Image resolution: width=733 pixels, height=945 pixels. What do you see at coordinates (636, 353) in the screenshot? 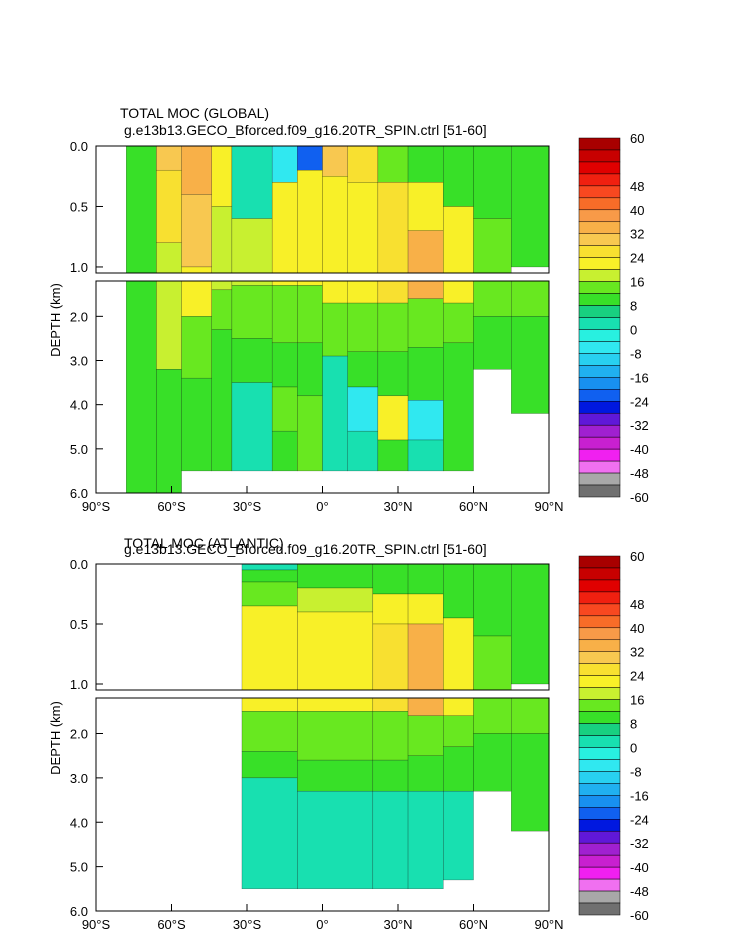
I see `global-colorbar-label: -8` at bounding box center [636, 353].